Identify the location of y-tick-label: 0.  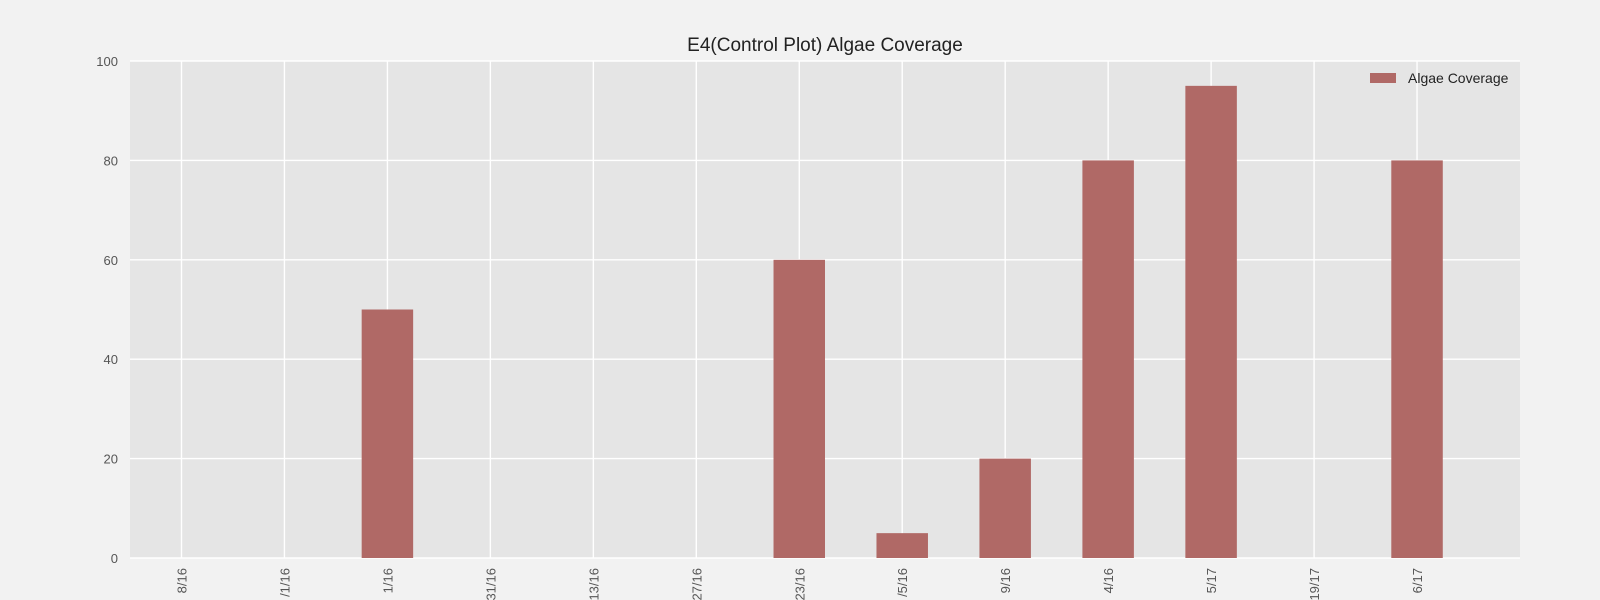
(114, 558).